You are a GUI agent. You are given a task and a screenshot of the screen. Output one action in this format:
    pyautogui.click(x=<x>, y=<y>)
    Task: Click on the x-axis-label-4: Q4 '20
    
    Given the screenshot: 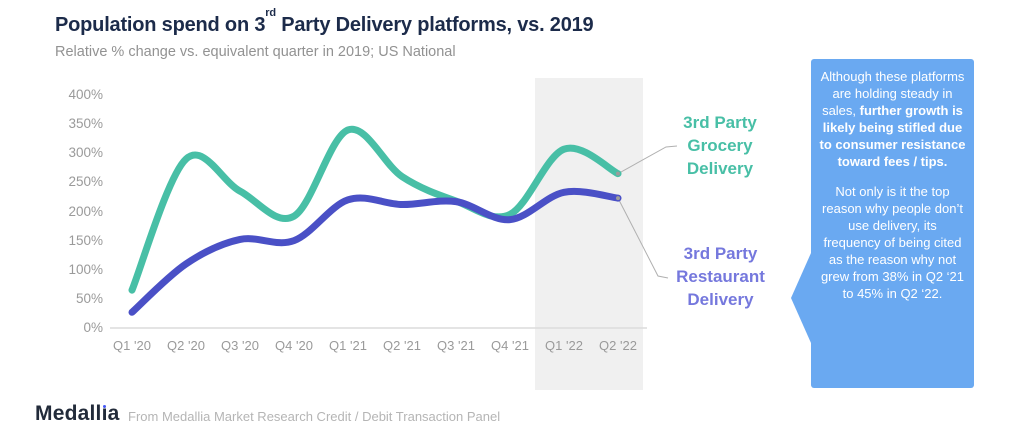 What is the action you would take?
    pyautogui.click(x=294, y=345)
    